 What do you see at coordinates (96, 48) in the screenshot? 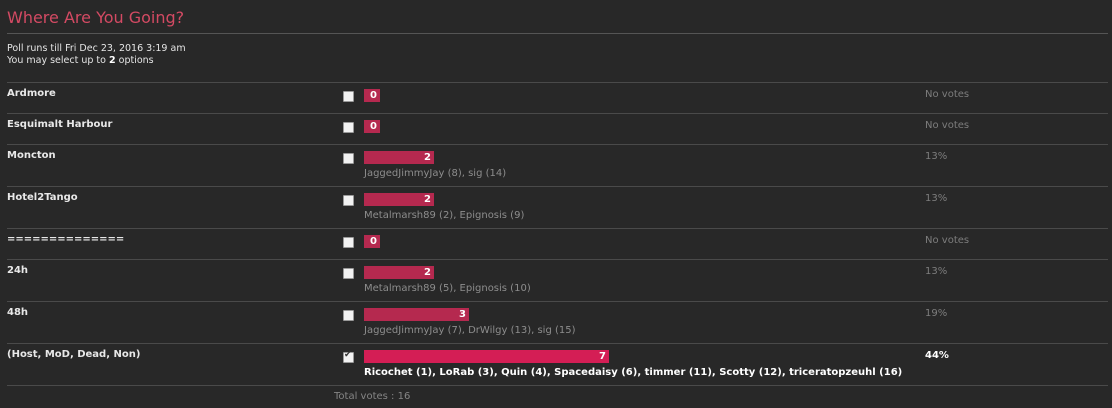
I see `poll-deadline: Poll runs till Fri Dec 23, 2016 3:19 am` at bounding box center [96, 48].